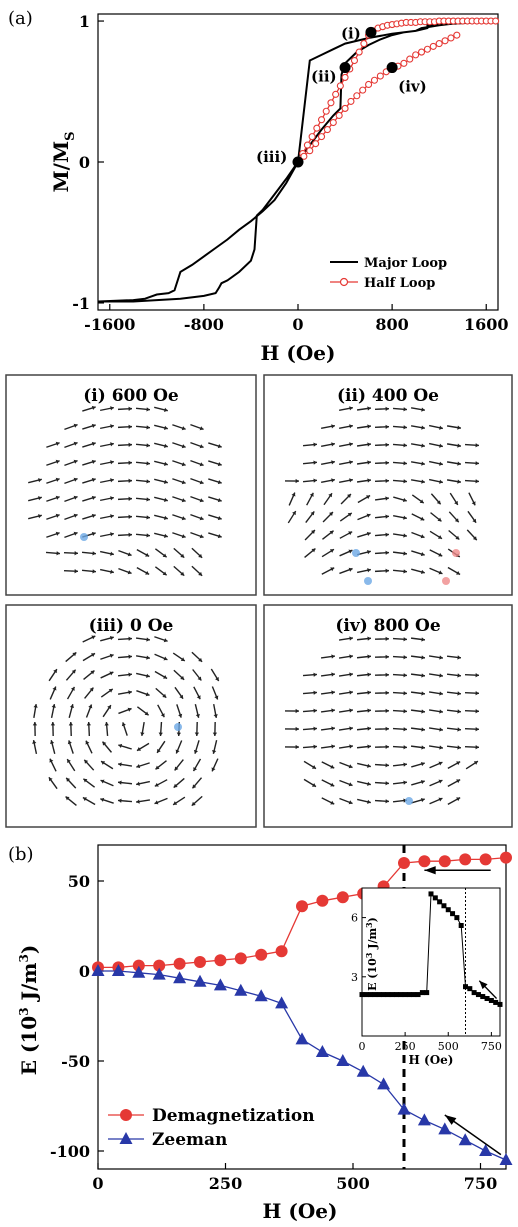 The height and width of the screenshot is (1227, 518). Describe the element at coordinates (431, 962) in the screenshot. I see `inset-plot-area` at that location.